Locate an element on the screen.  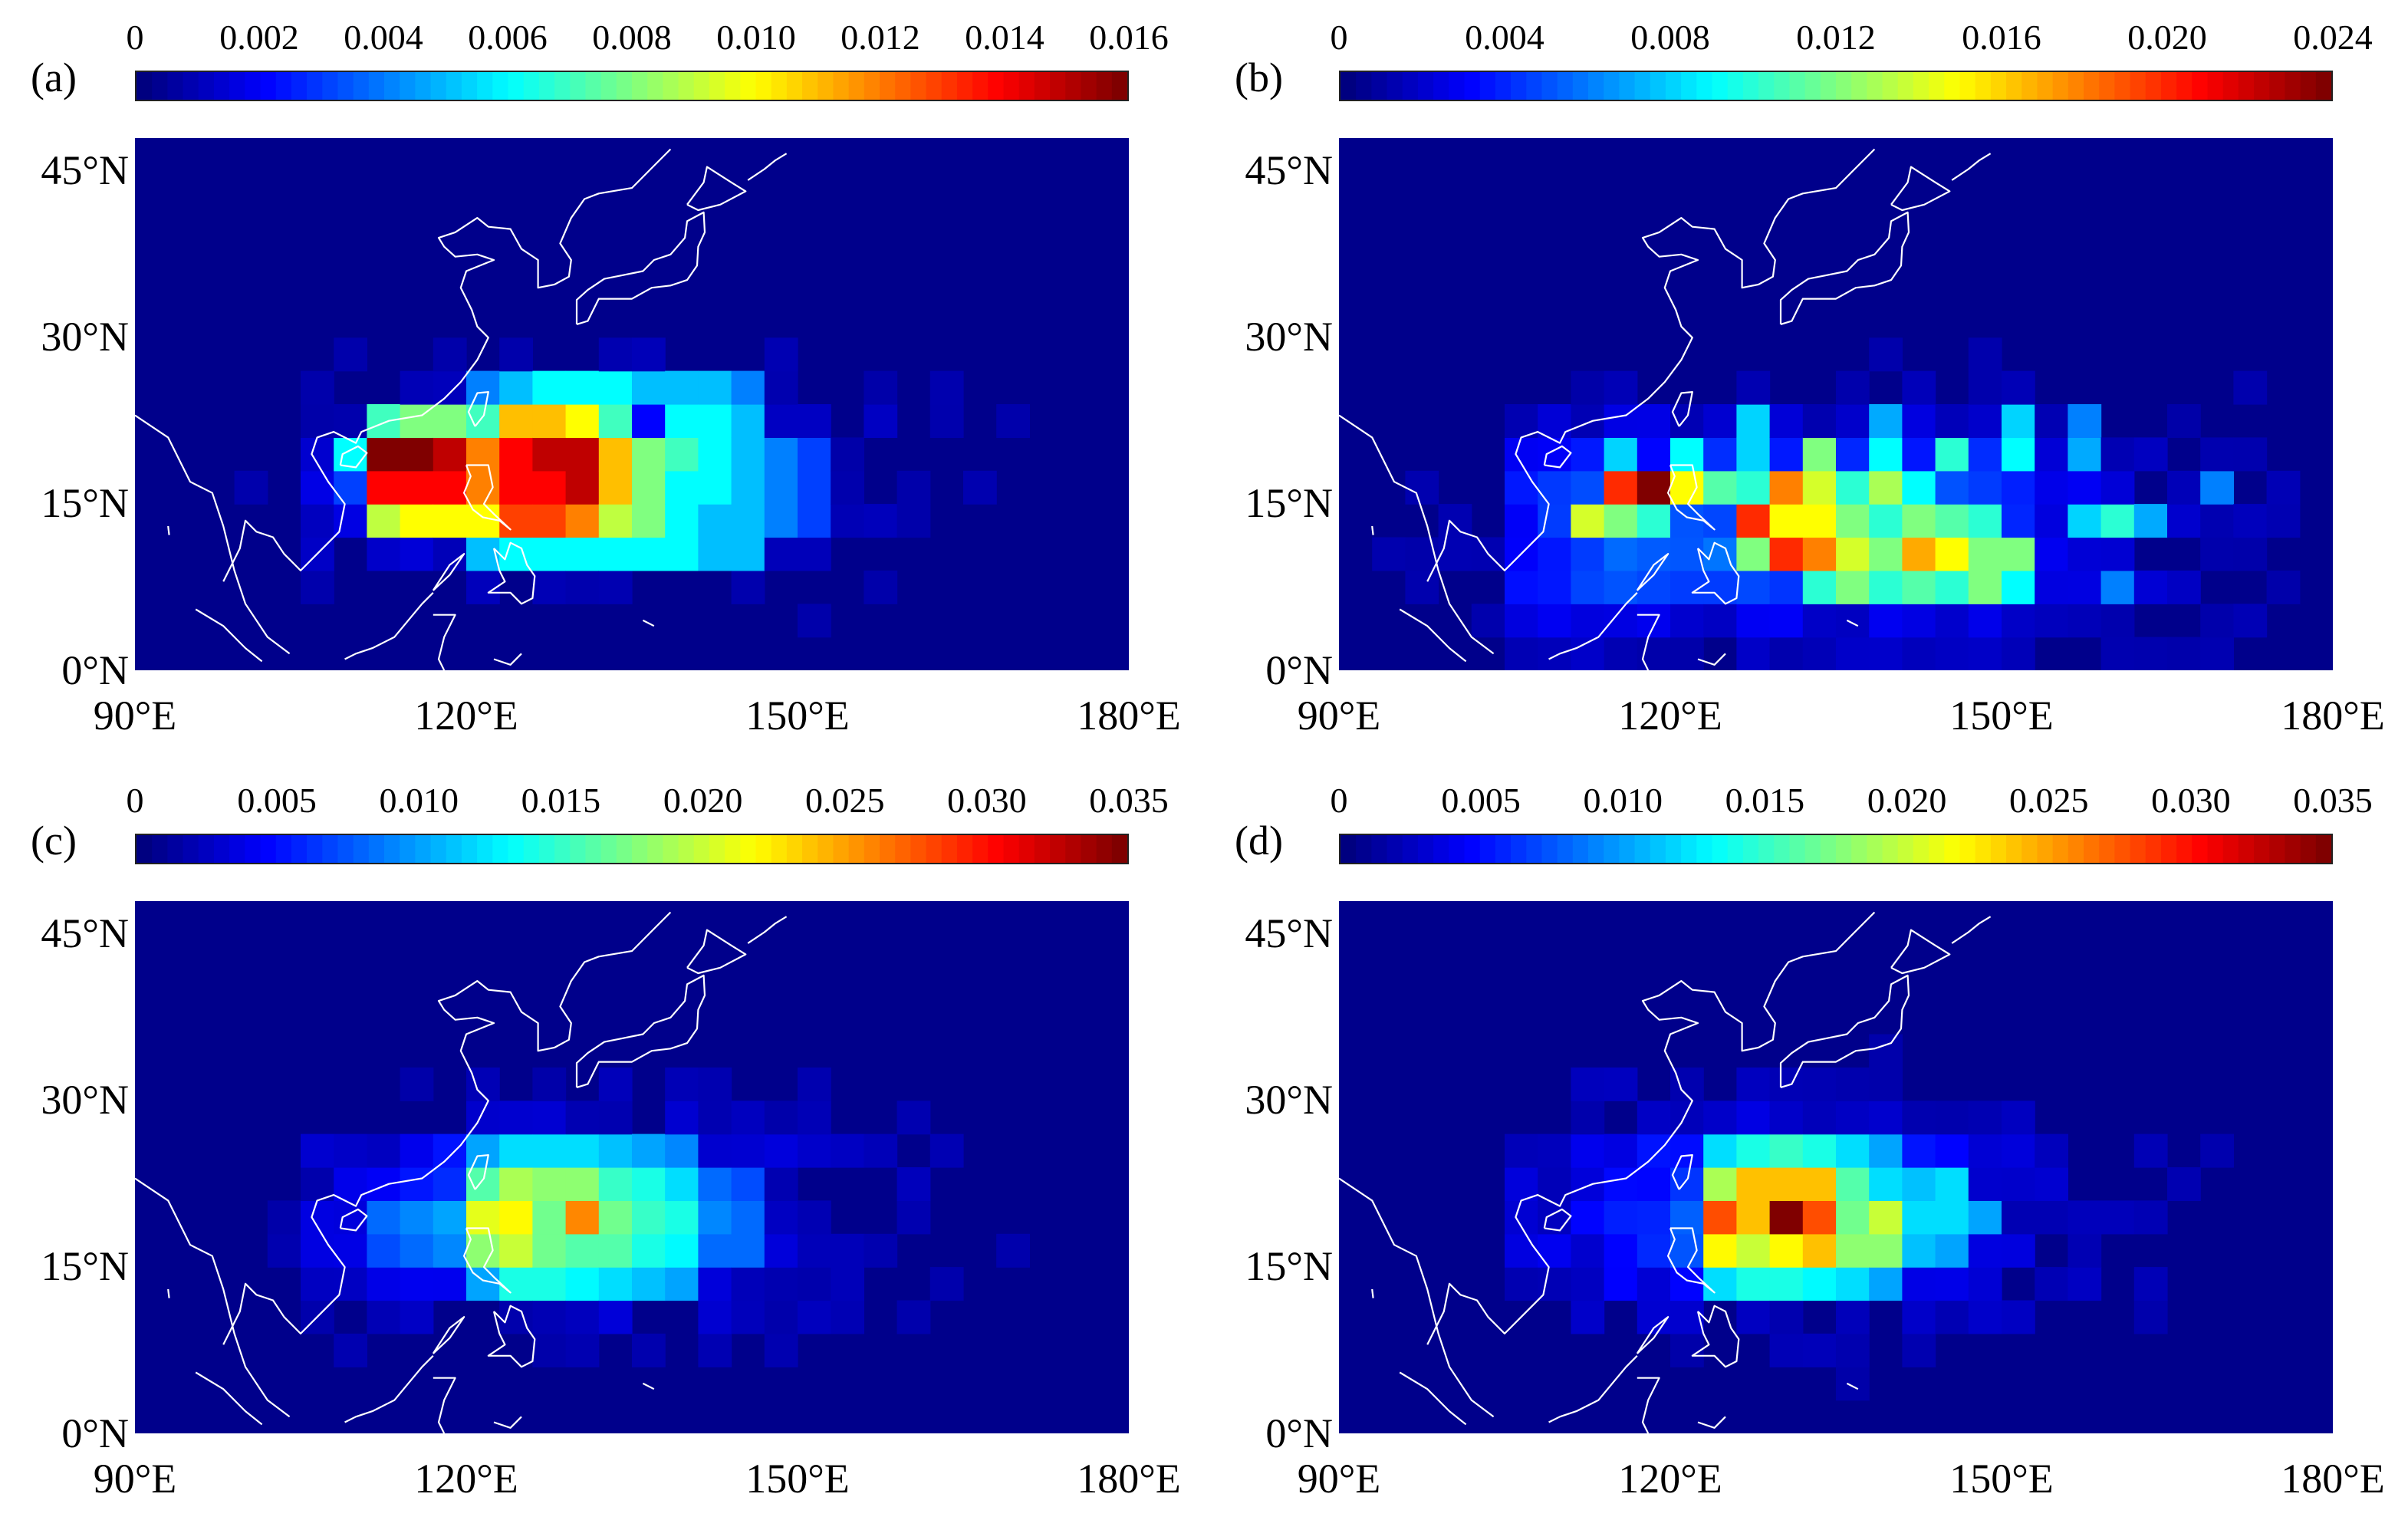
colorbar-tick-label: 0.008 is located at coordinates (1670, 37).